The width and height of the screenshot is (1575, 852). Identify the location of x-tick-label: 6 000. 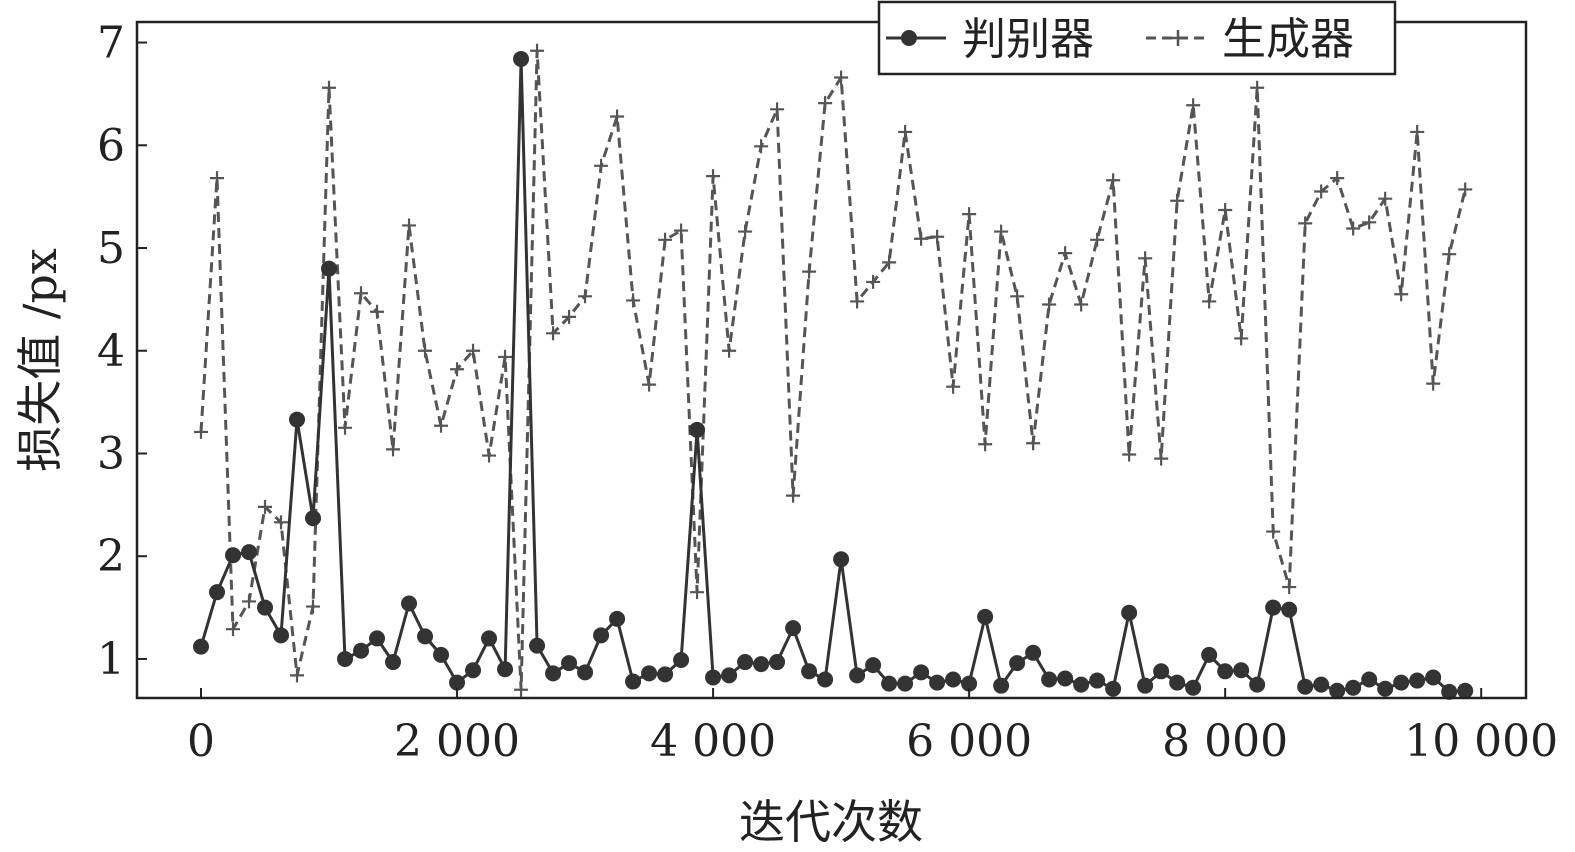
(969, 741).